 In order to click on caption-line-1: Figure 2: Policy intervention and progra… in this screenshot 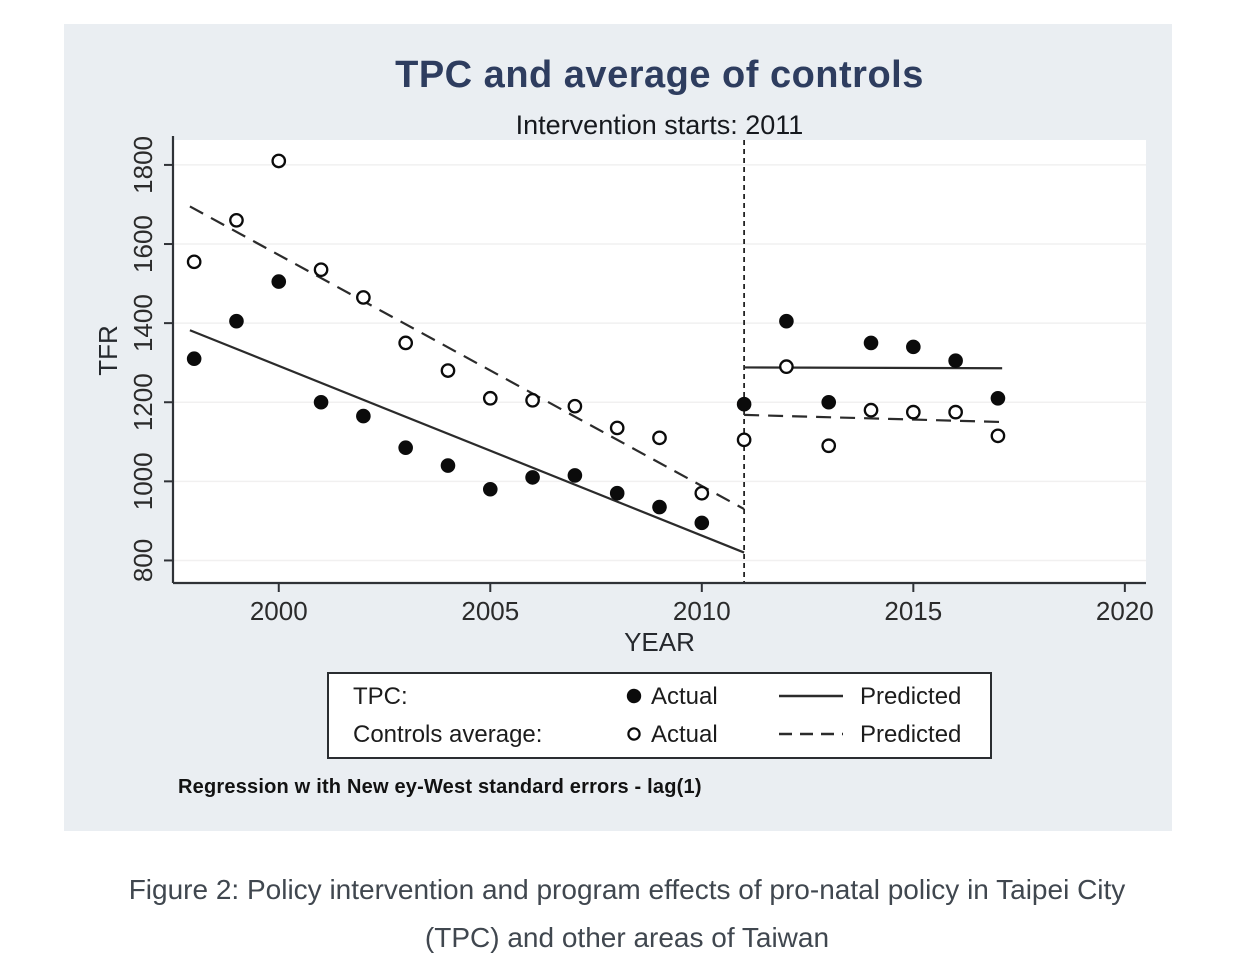, I will do `click(627, 889)`.